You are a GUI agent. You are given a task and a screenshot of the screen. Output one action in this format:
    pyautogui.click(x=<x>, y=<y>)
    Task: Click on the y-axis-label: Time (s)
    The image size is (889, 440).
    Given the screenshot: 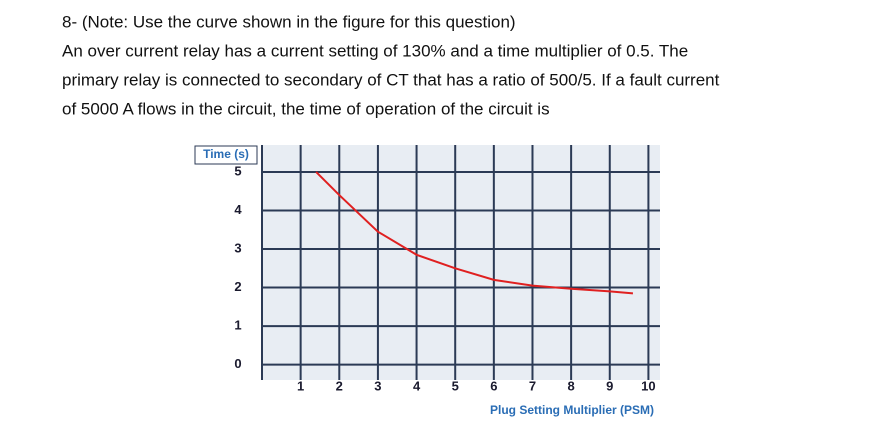 What is the action you would take?
    pyautogui.click(x=226, y=154)
    